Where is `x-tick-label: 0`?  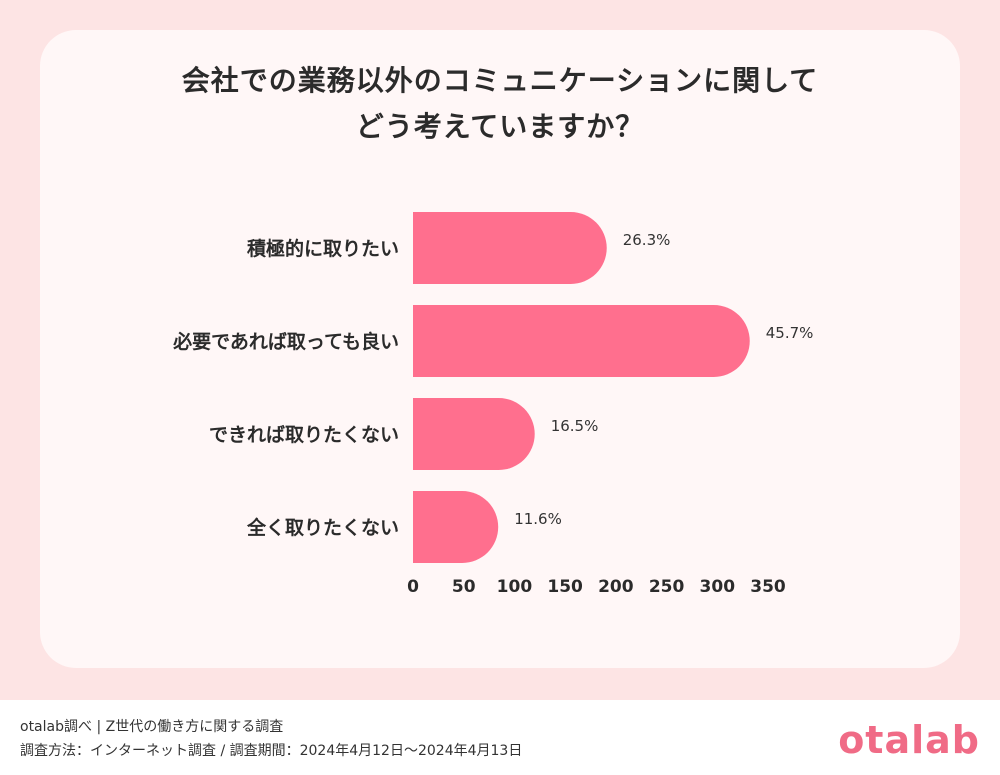
x-tick-label: 0 is located at coordinates (413, 587).